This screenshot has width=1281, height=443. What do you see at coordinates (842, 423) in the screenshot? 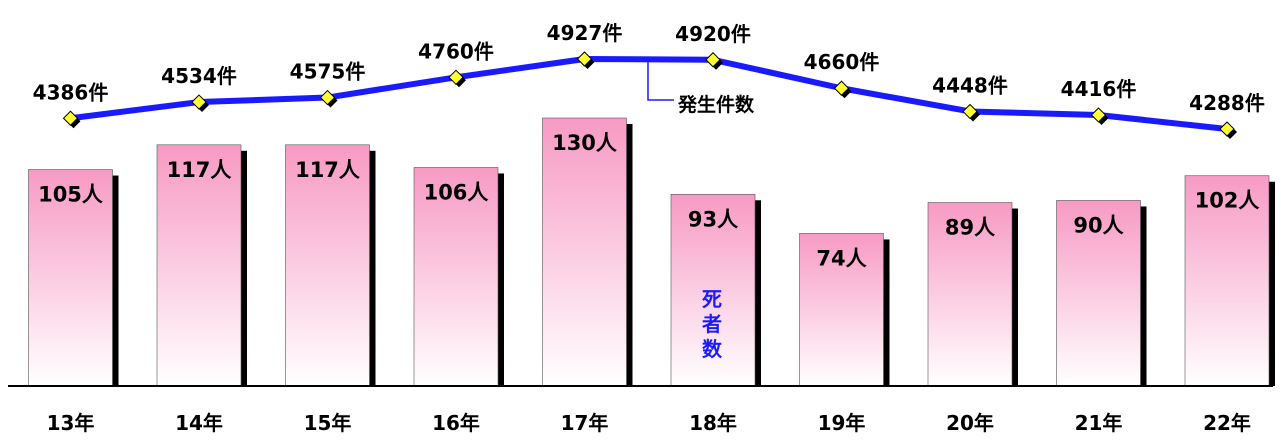
I see `x-tick-label: 19年` at bounding box center [842, 423].